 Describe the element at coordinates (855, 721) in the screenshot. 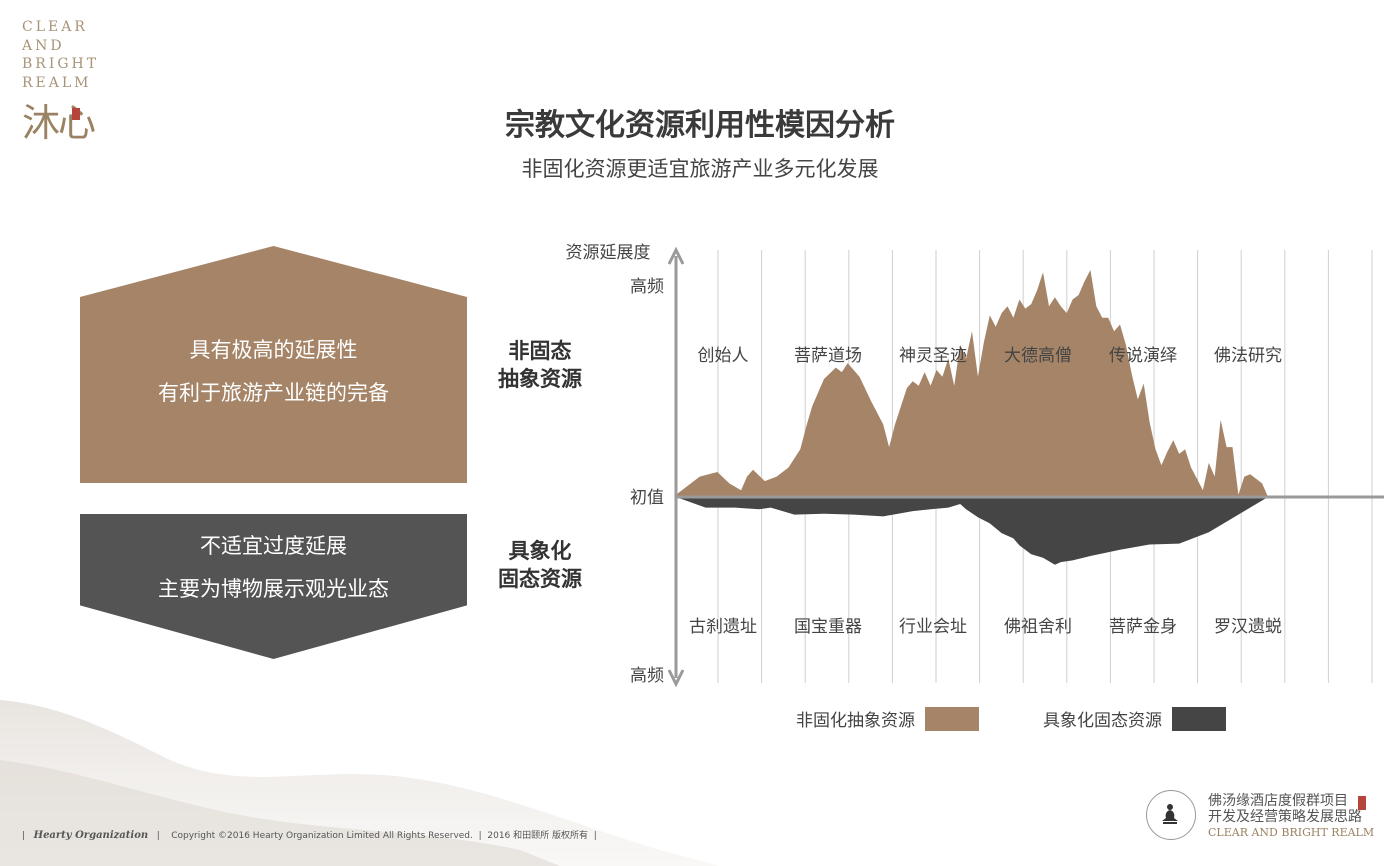

I see `legend-label: 非固化抽象资源` at that location.